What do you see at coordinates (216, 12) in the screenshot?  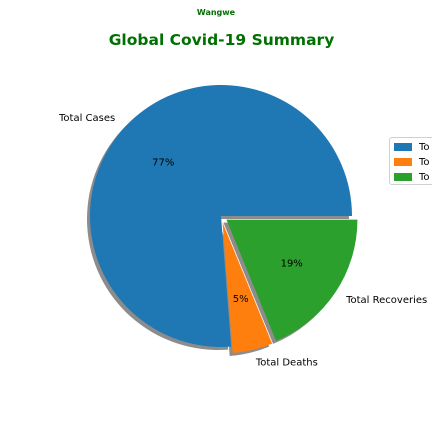 I see `figure-suptitle: Wangwe` at bounding box center [216, 12].